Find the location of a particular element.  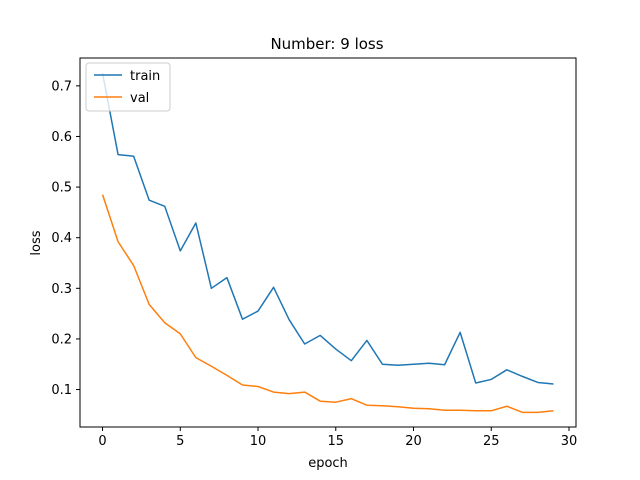

x-tick-label: 25 is located at coordinates (491, 441).